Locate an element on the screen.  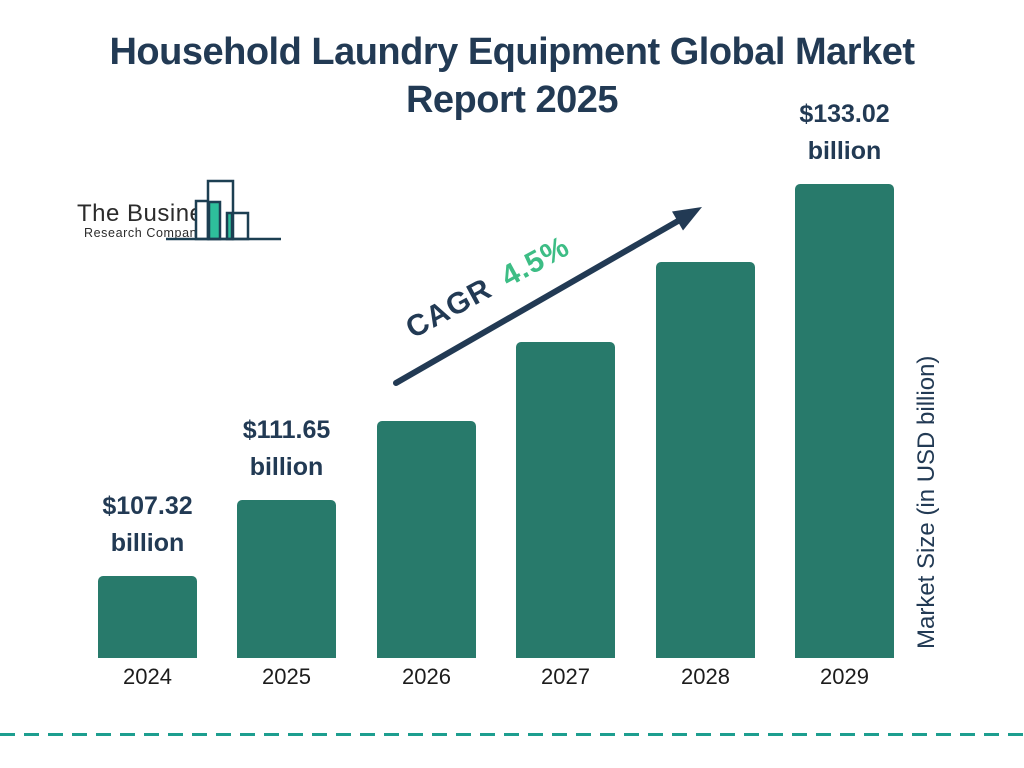
logo-bar-chart-icon is located at coordinates (223, 210).